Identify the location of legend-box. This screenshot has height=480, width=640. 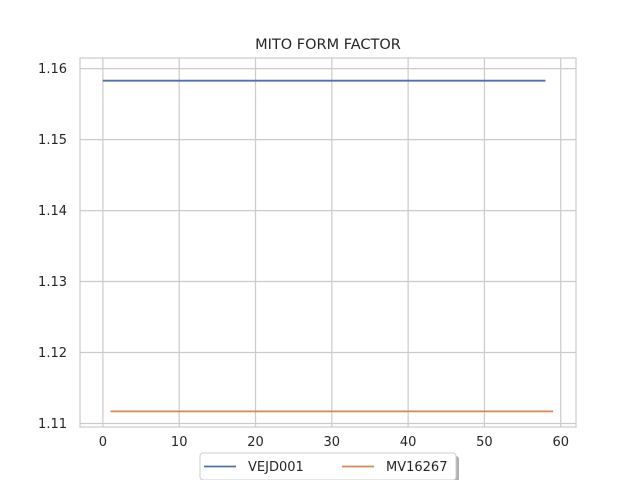
(328, 466).